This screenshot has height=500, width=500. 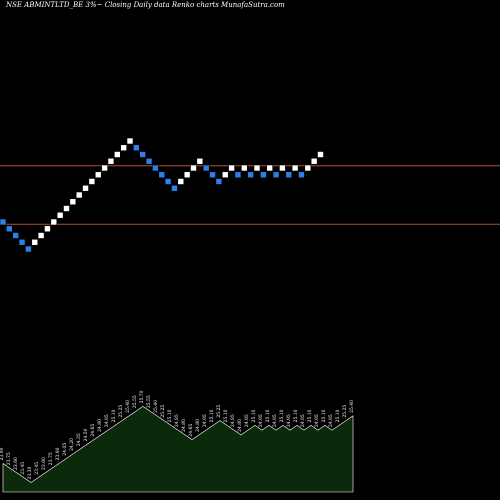 I want to click on lower-value-label-35: 24.95, so click(x=247, y=420).